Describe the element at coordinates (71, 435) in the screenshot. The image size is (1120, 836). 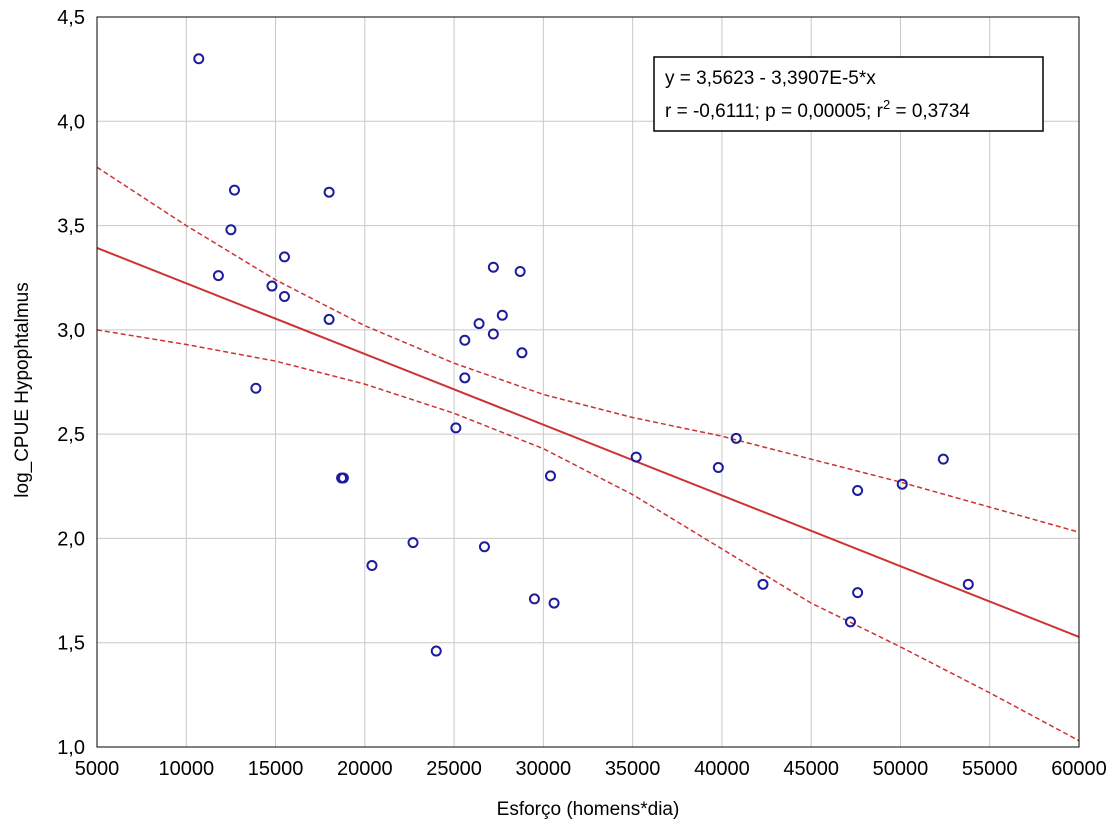
I see `y-tick-label: 2,5` at that location.